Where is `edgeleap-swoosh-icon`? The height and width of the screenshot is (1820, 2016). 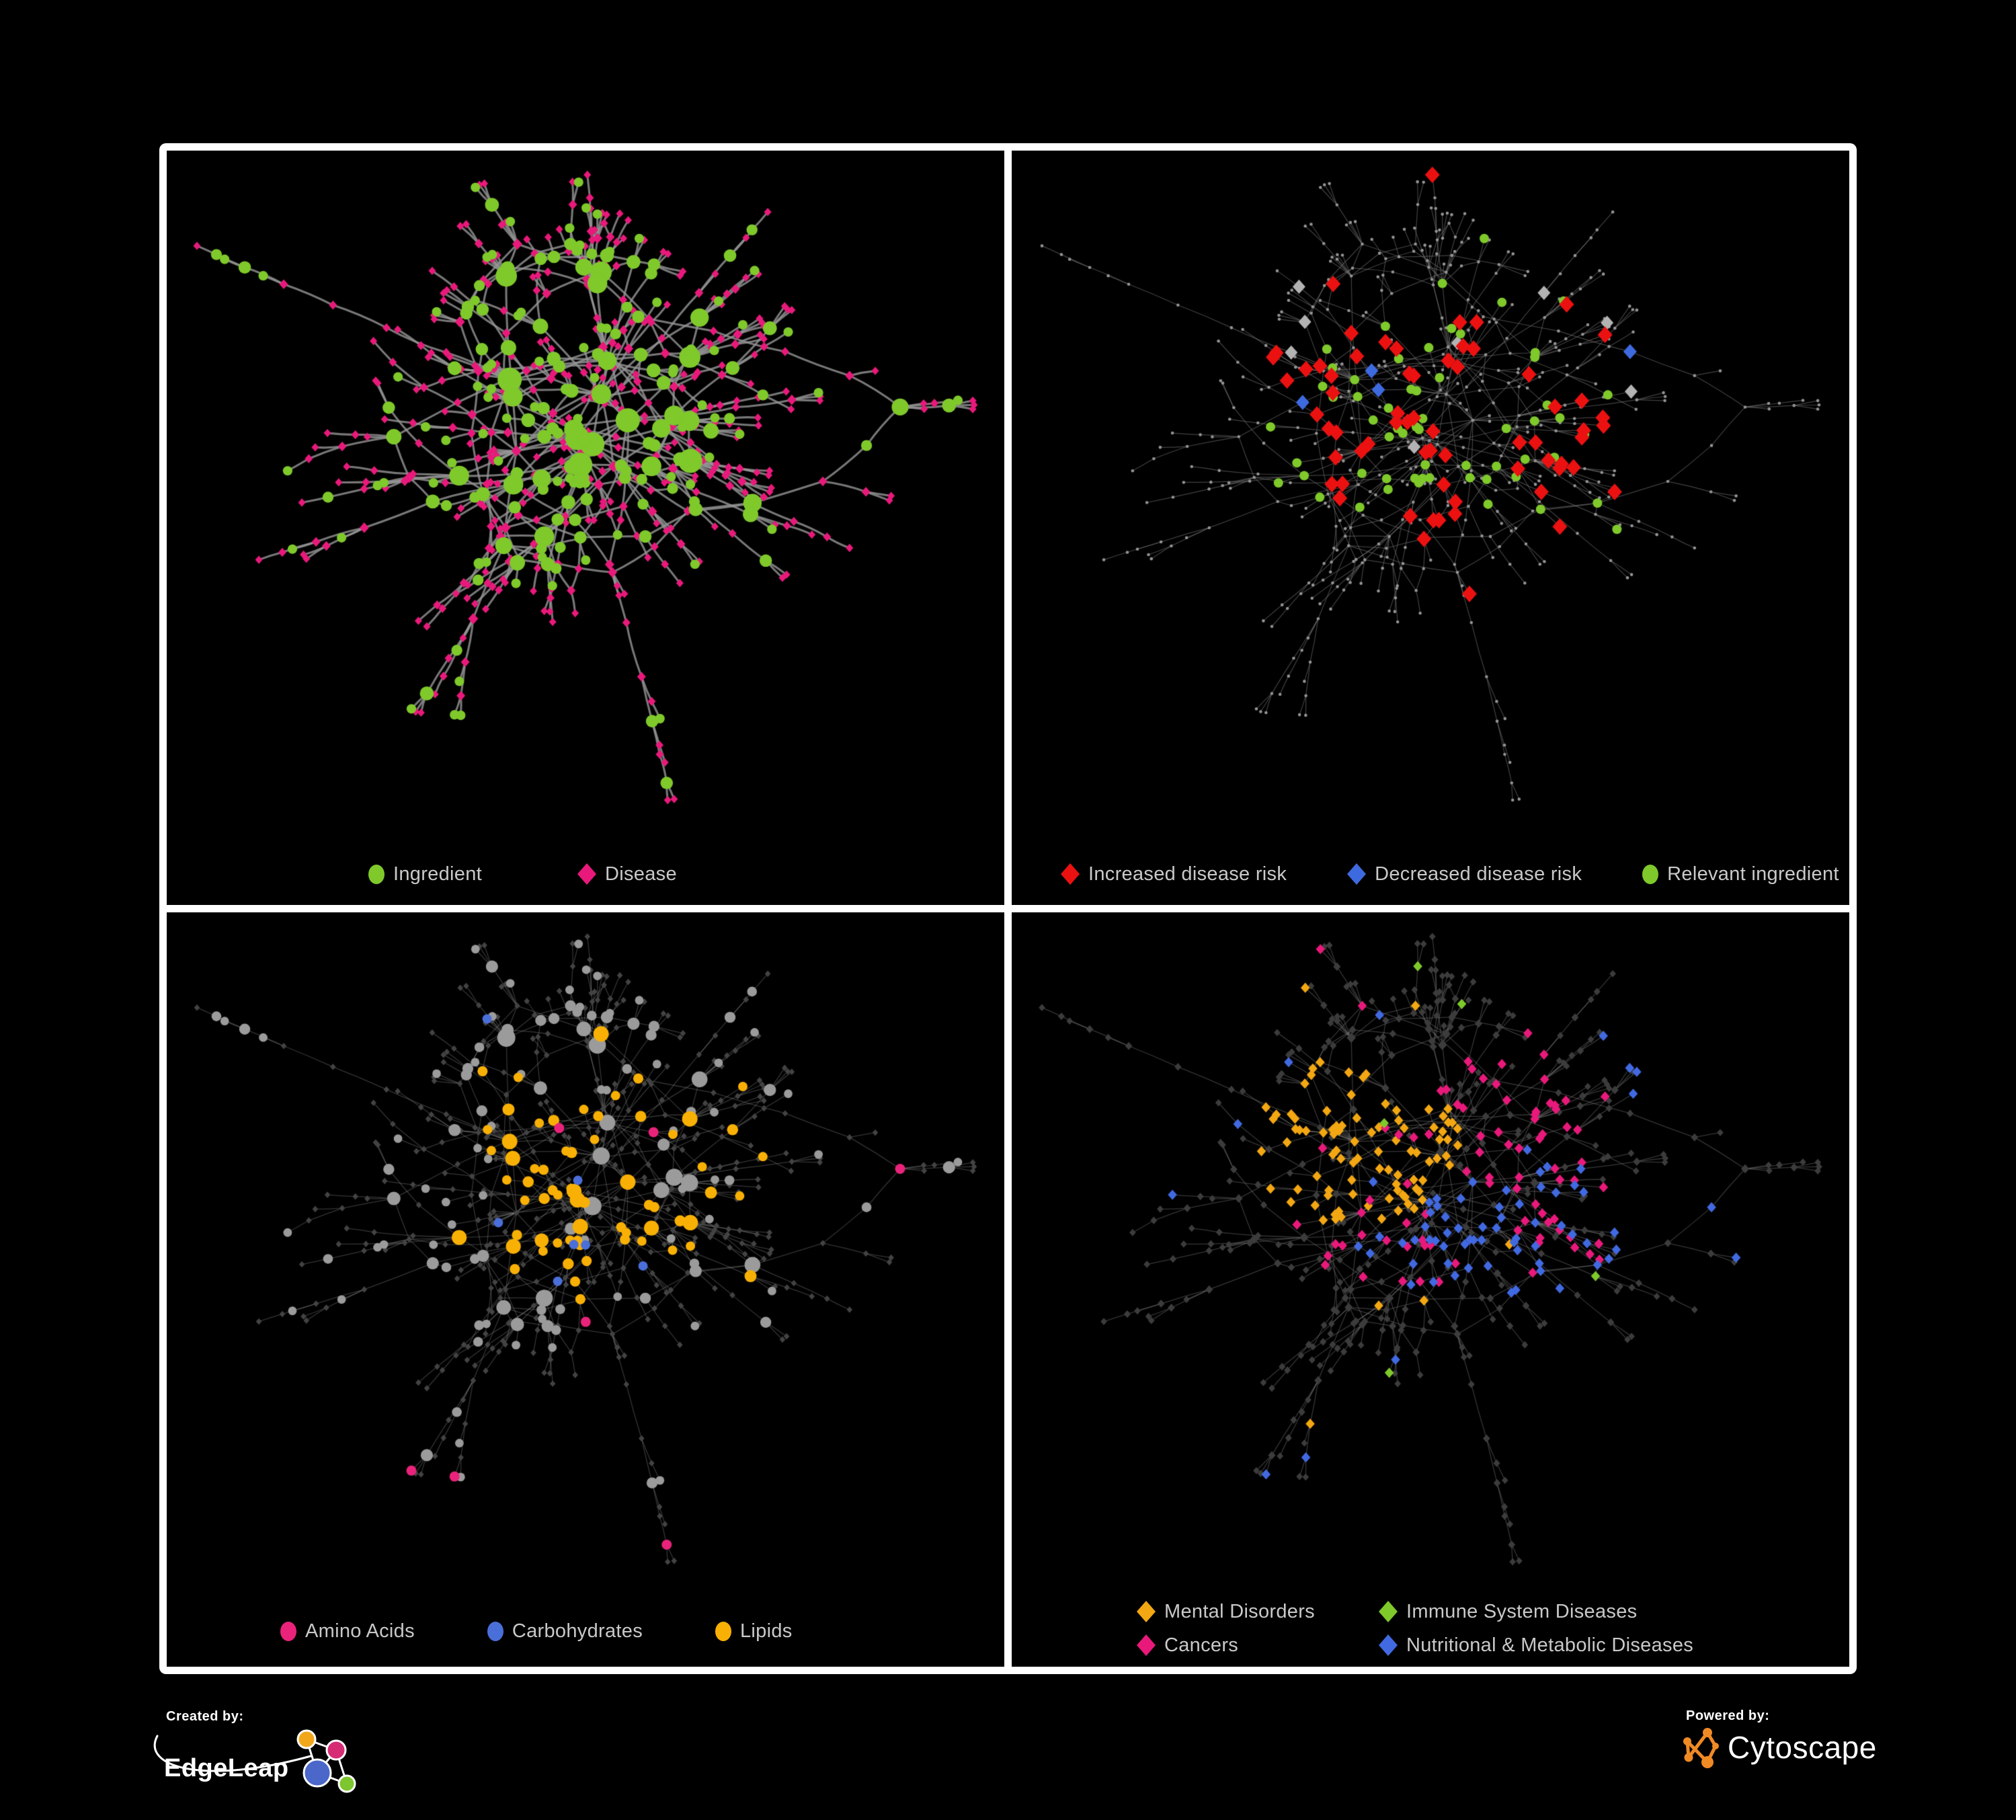 edgeleap-swoosh-icon is located at coordinates (232, 1753).